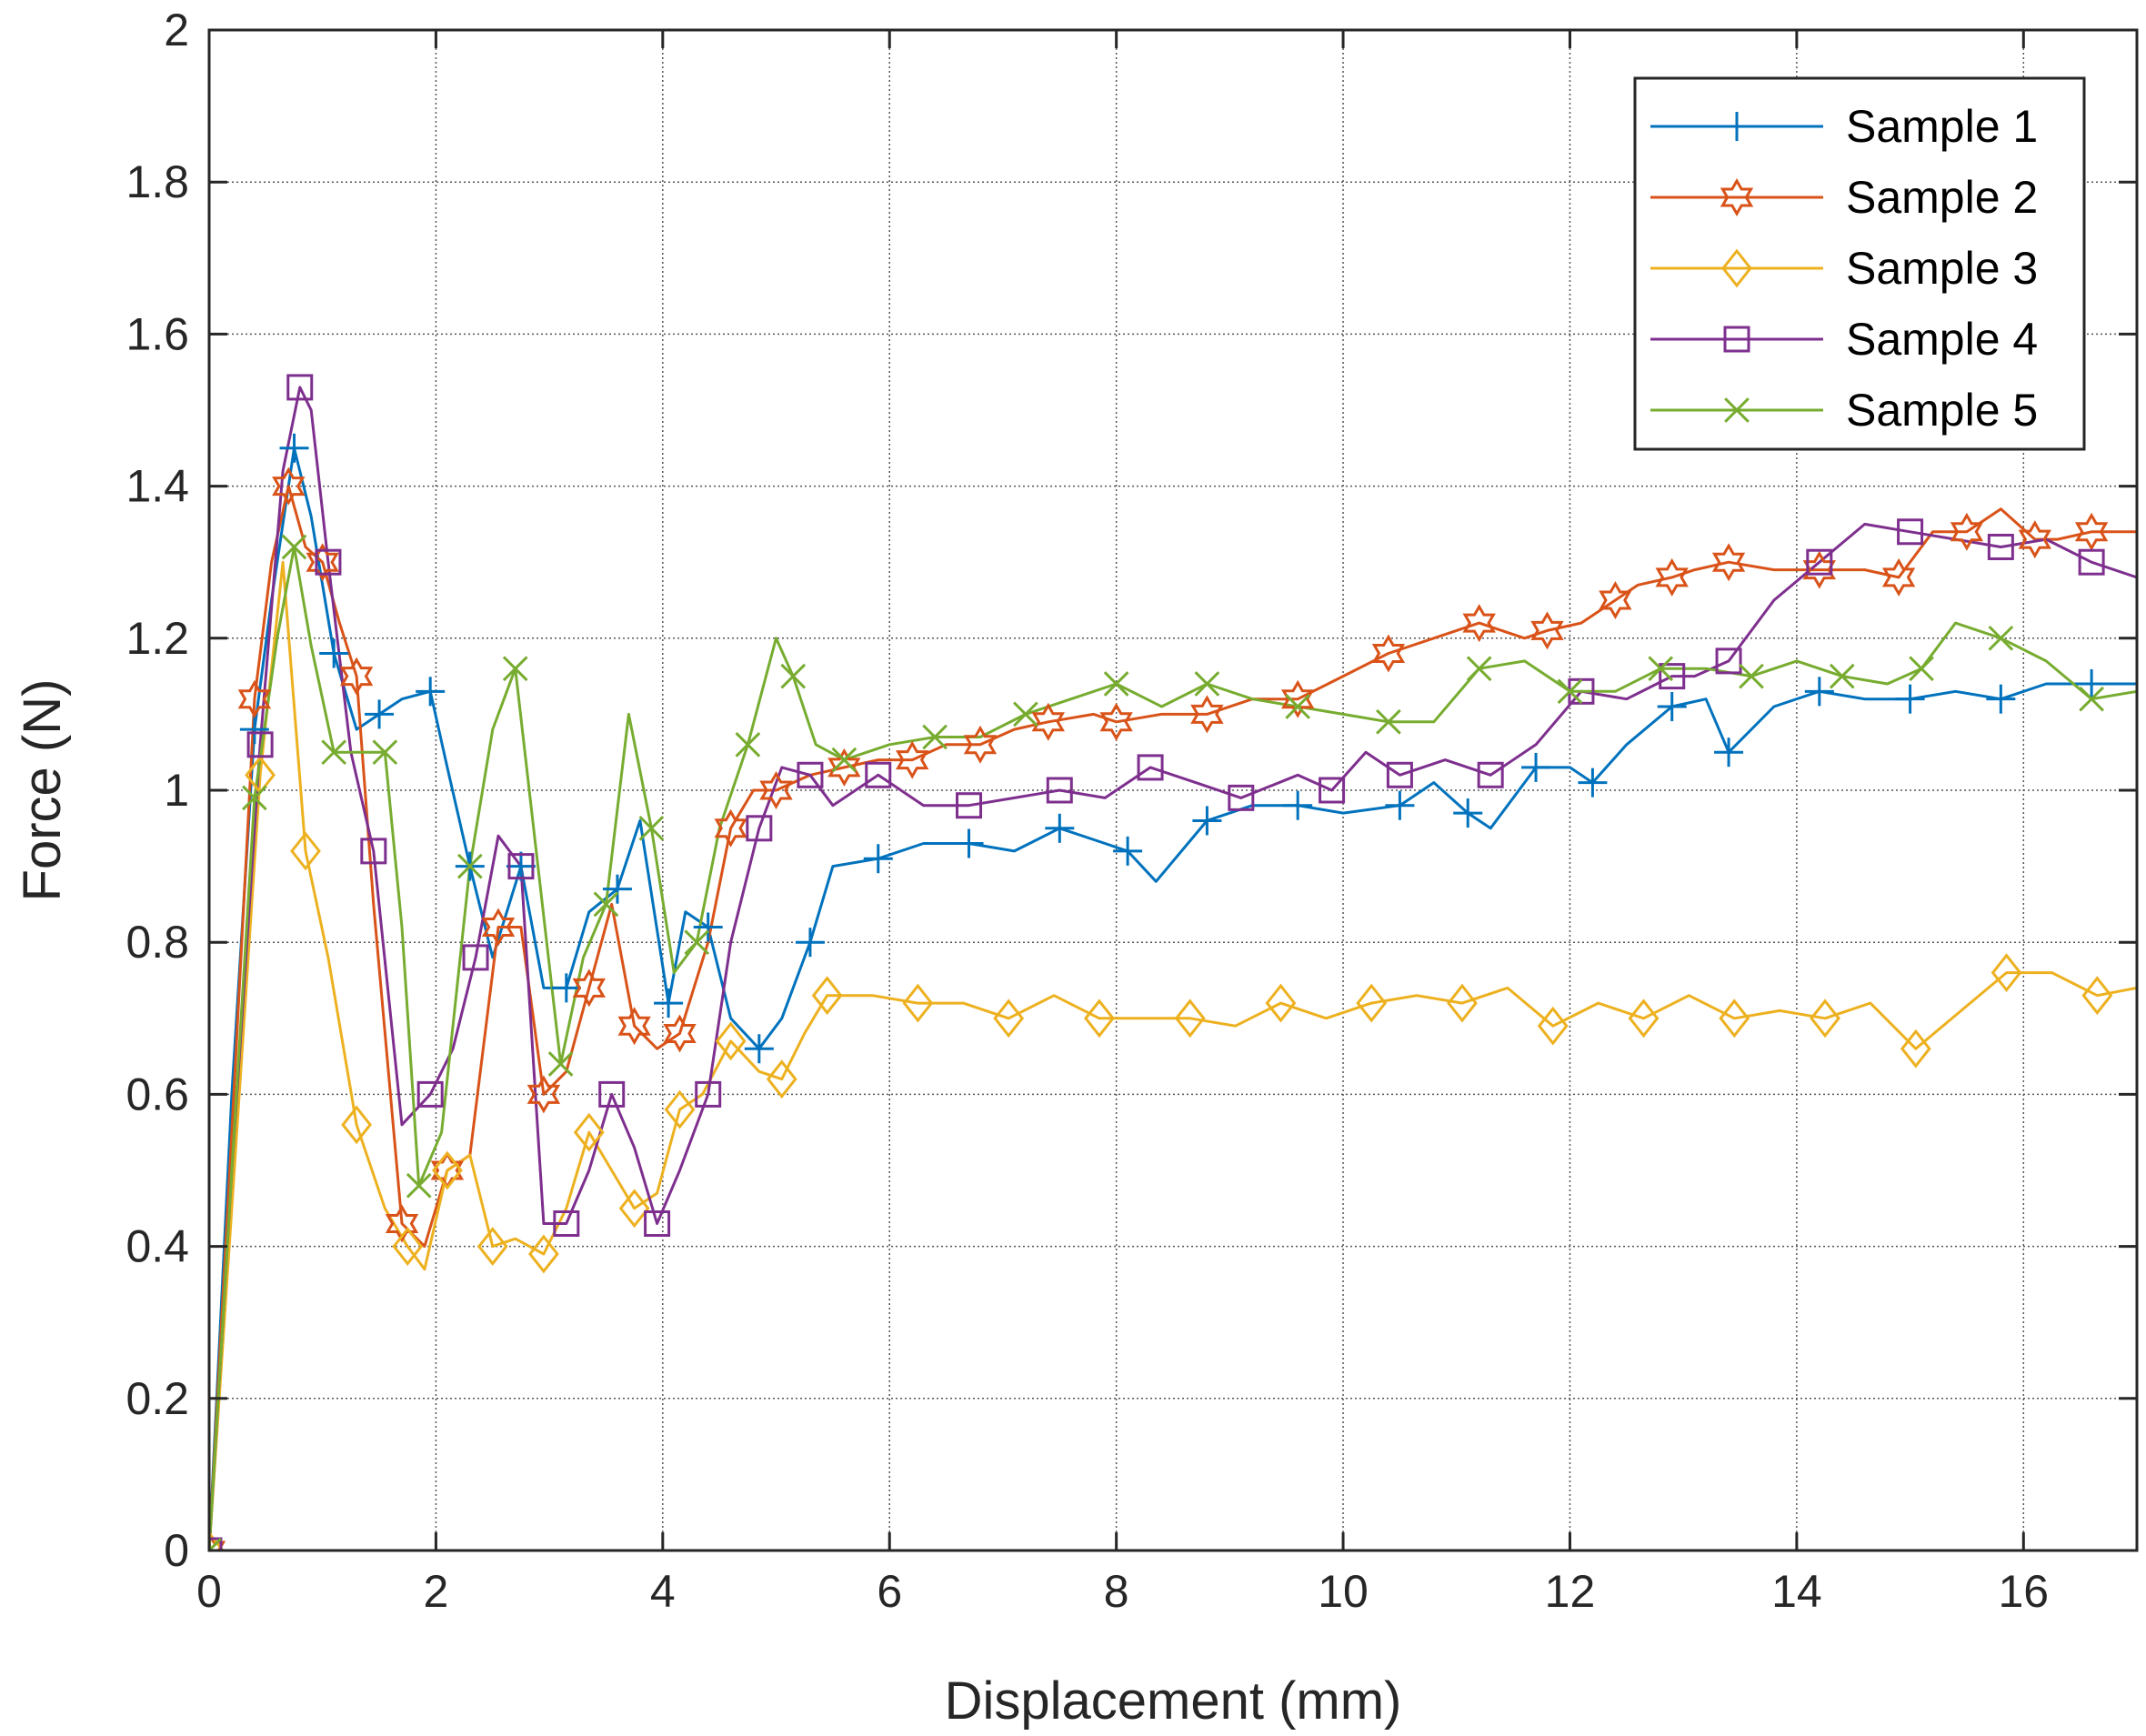 Image resolution: width=2146 pixels, height=1736 pixels. What do you see at coordinates (1844, 410) in the screenshot?
I see `legend-item-sample-5: Sample 5` at bounding box center [1844, 410].